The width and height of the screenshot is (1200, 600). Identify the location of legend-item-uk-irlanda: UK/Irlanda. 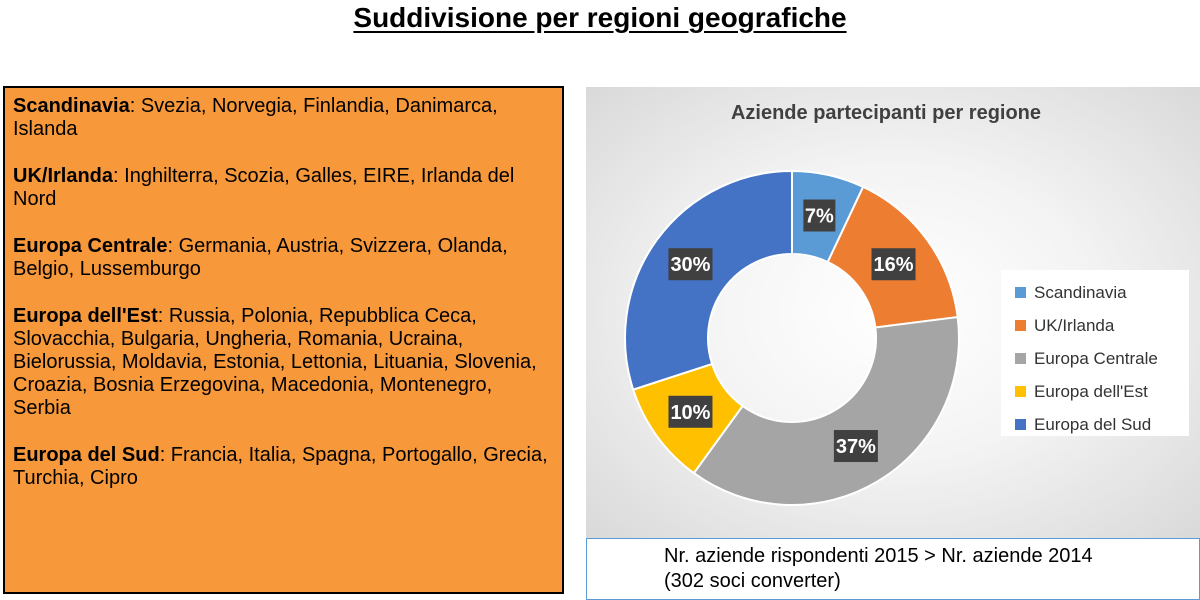
(1102, 325).